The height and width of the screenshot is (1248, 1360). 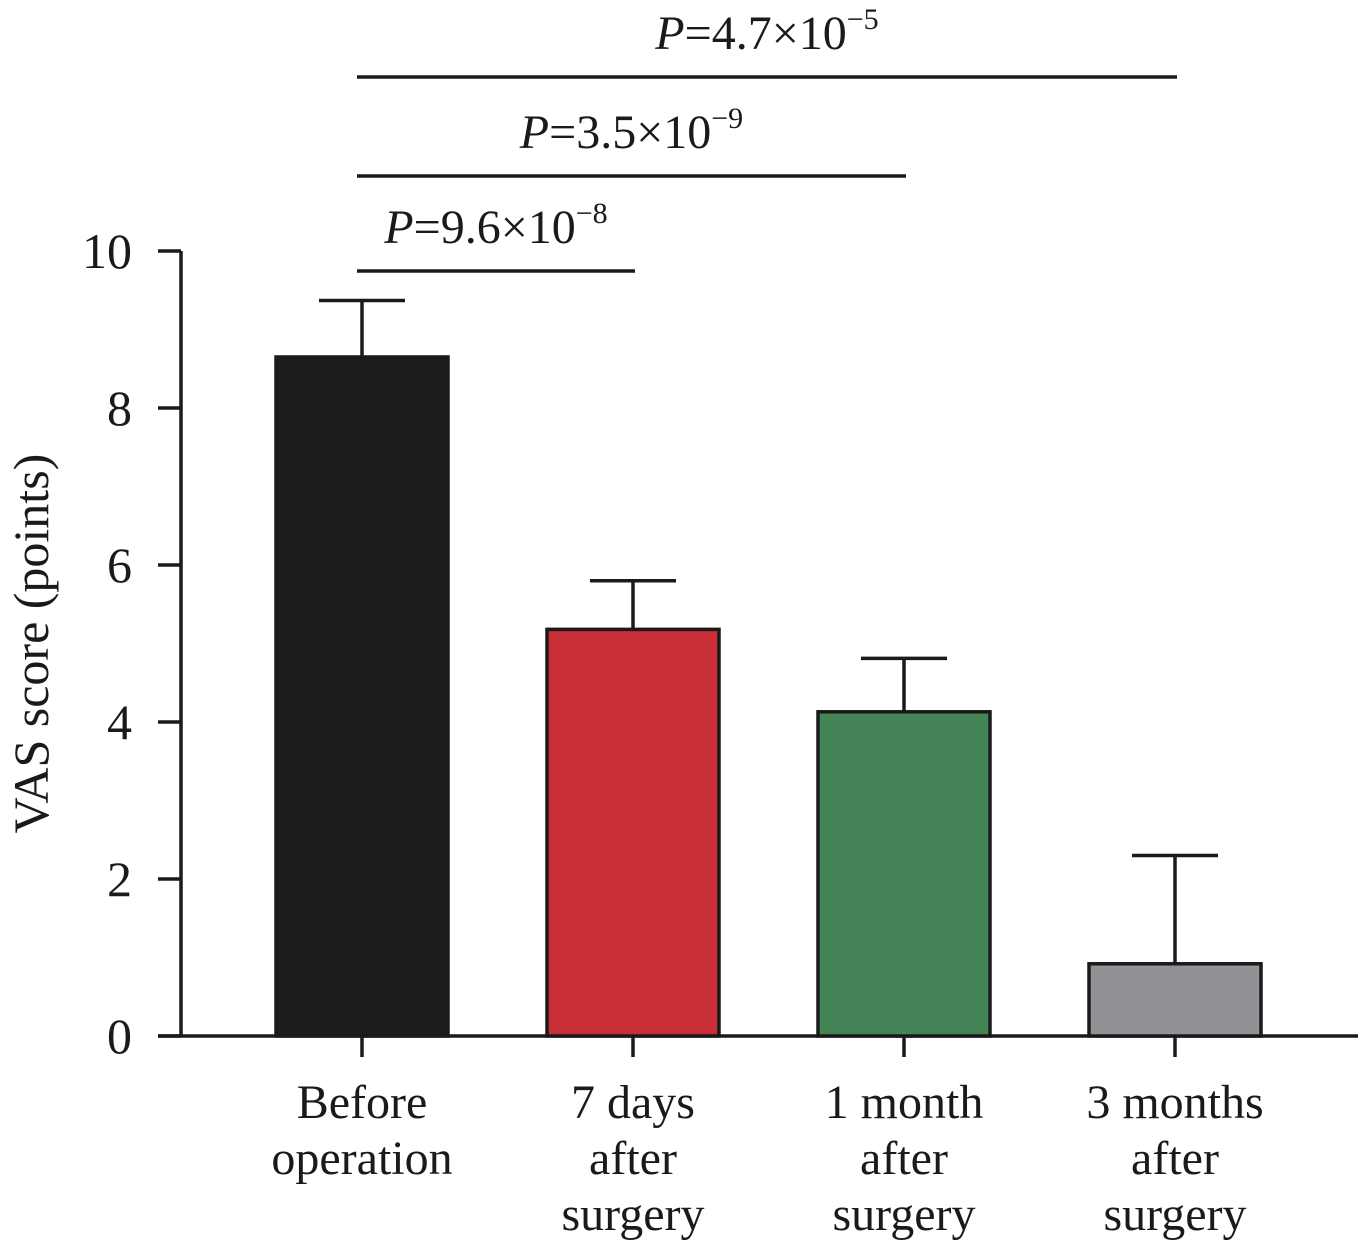 What do you see at coordinates (361, 1130) in the screenshot?
I see `x-category-label: Before operation` at bounding box center [361, 1130].